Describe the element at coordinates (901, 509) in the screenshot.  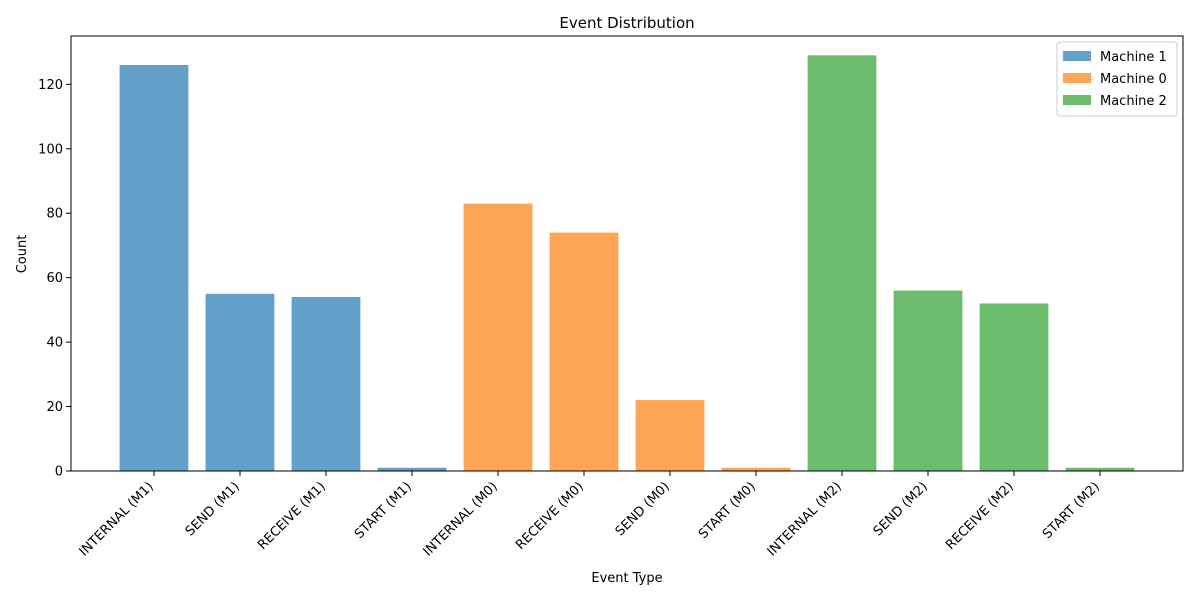
I see `x-tick-label: SEND (M2)` at that location.